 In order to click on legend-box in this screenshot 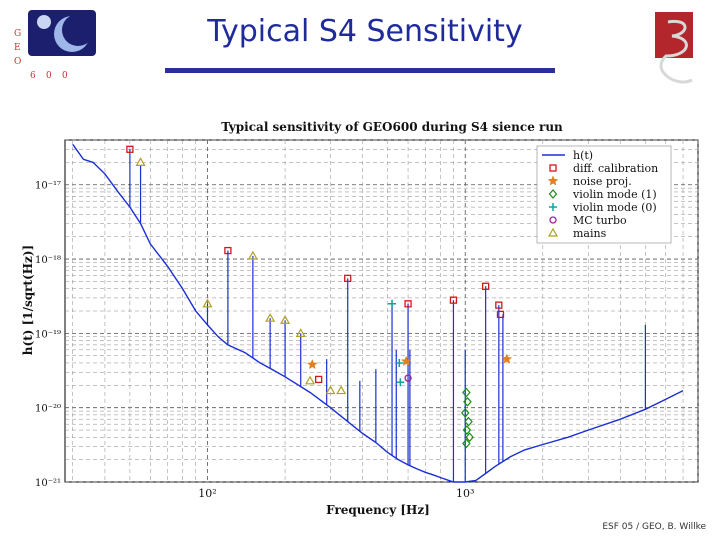, I will do `click(604, 194)`.